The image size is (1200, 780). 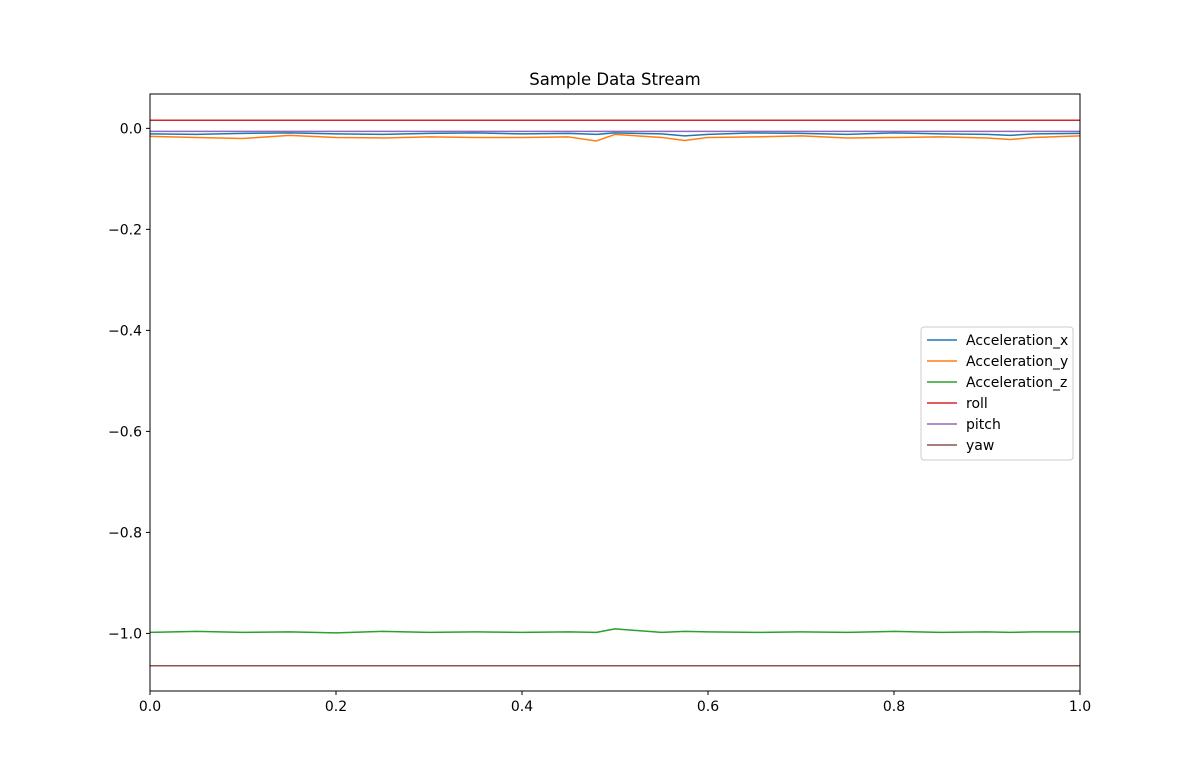 What do you see at coordinates (983, 425) in the screenshot?
I see `legend-label: pitch` at bounding box center [983, 425].